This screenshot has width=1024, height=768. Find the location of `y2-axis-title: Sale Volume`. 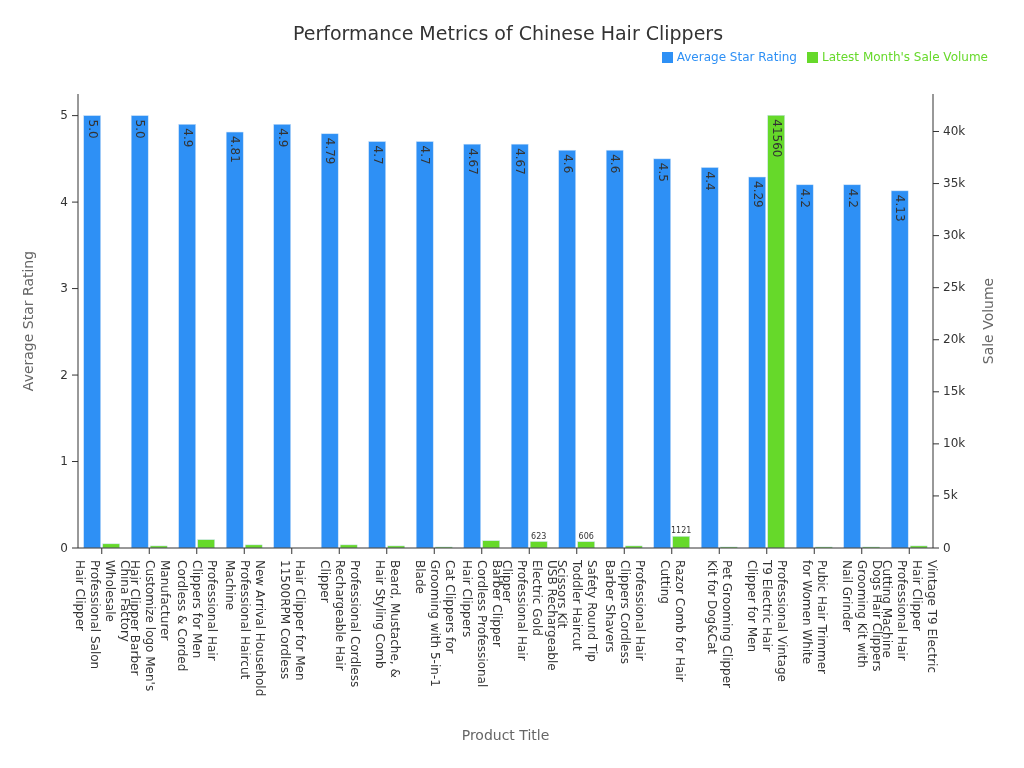

y2-axis-title: Sale Volume is located at coordinates (987, 321).